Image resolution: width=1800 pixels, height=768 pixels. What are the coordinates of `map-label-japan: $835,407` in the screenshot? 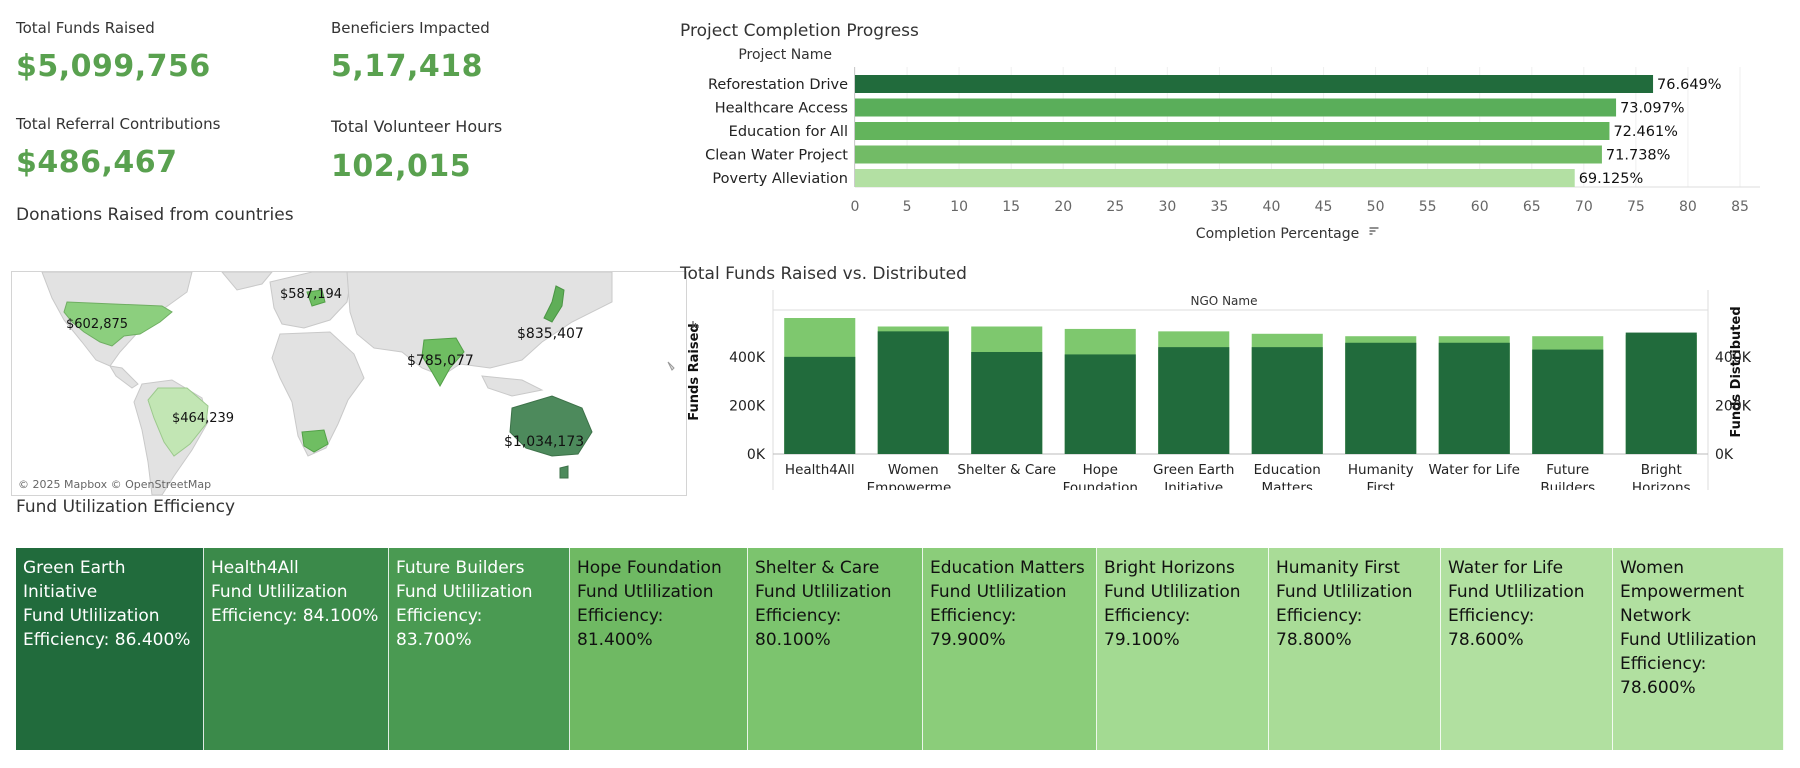 It's located at (550, 334).